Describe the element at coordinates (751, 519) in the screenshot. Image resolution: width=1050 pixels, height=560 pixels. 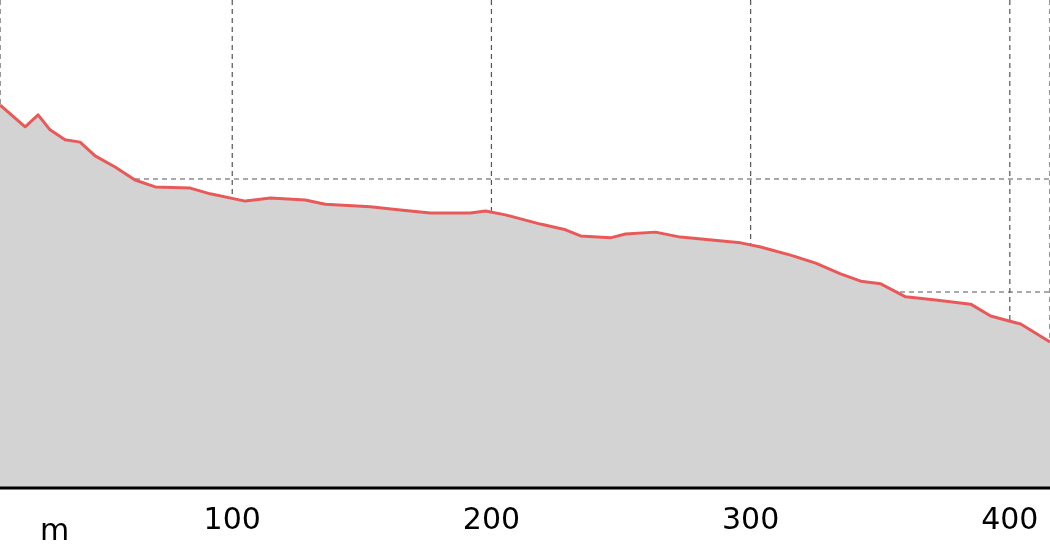
I see `x-tick-label: 300` at that location.